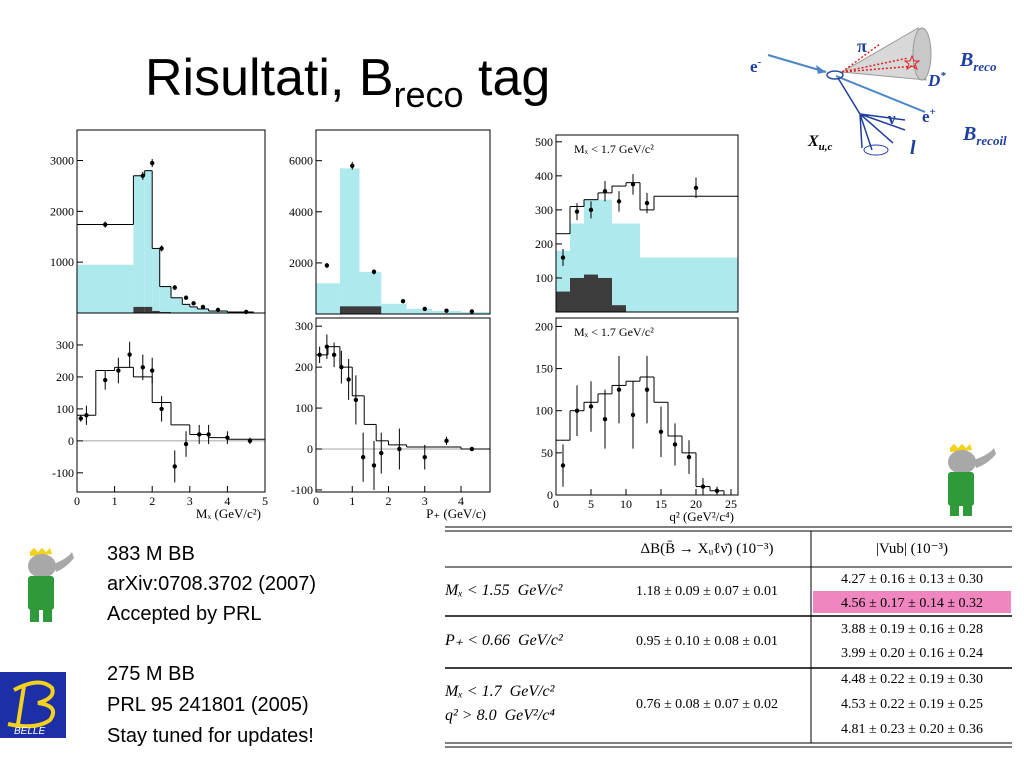 This screenshot has height=768, width=1024. What do you see at coordinates (429, 94) in the screenshot?
I see `title-sub: reco` at bounding box center [429, 94].